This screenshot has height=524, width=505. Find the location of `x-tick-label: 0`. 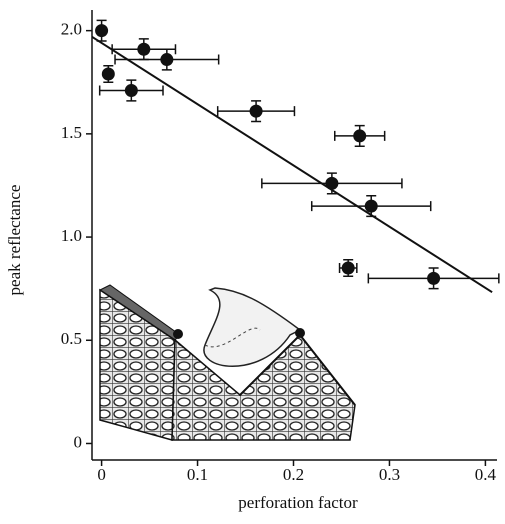

x-tick-label: 0 is located at coordinates (101, 474).